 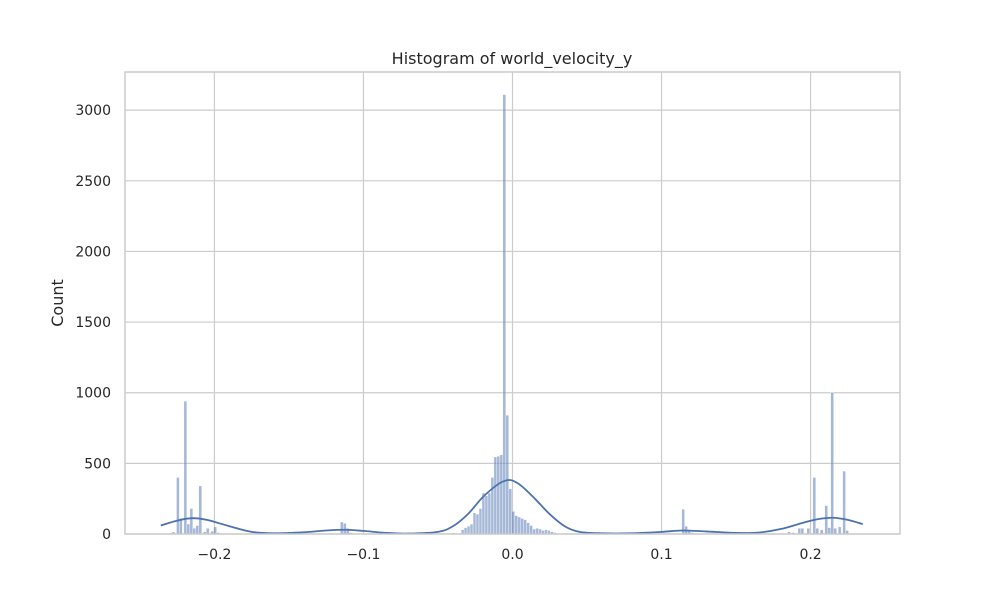 What do you see at coordinates (214, 555) in the screenshot?
I see `x-tick-label: −0.2` at bounding box center [214, 555].